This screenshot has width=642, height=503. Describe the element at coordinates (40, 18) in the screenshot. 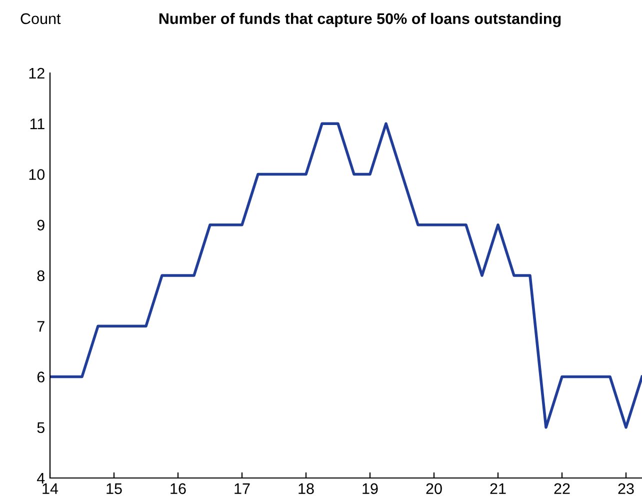

I see `y-axis-title: Count` at that location.